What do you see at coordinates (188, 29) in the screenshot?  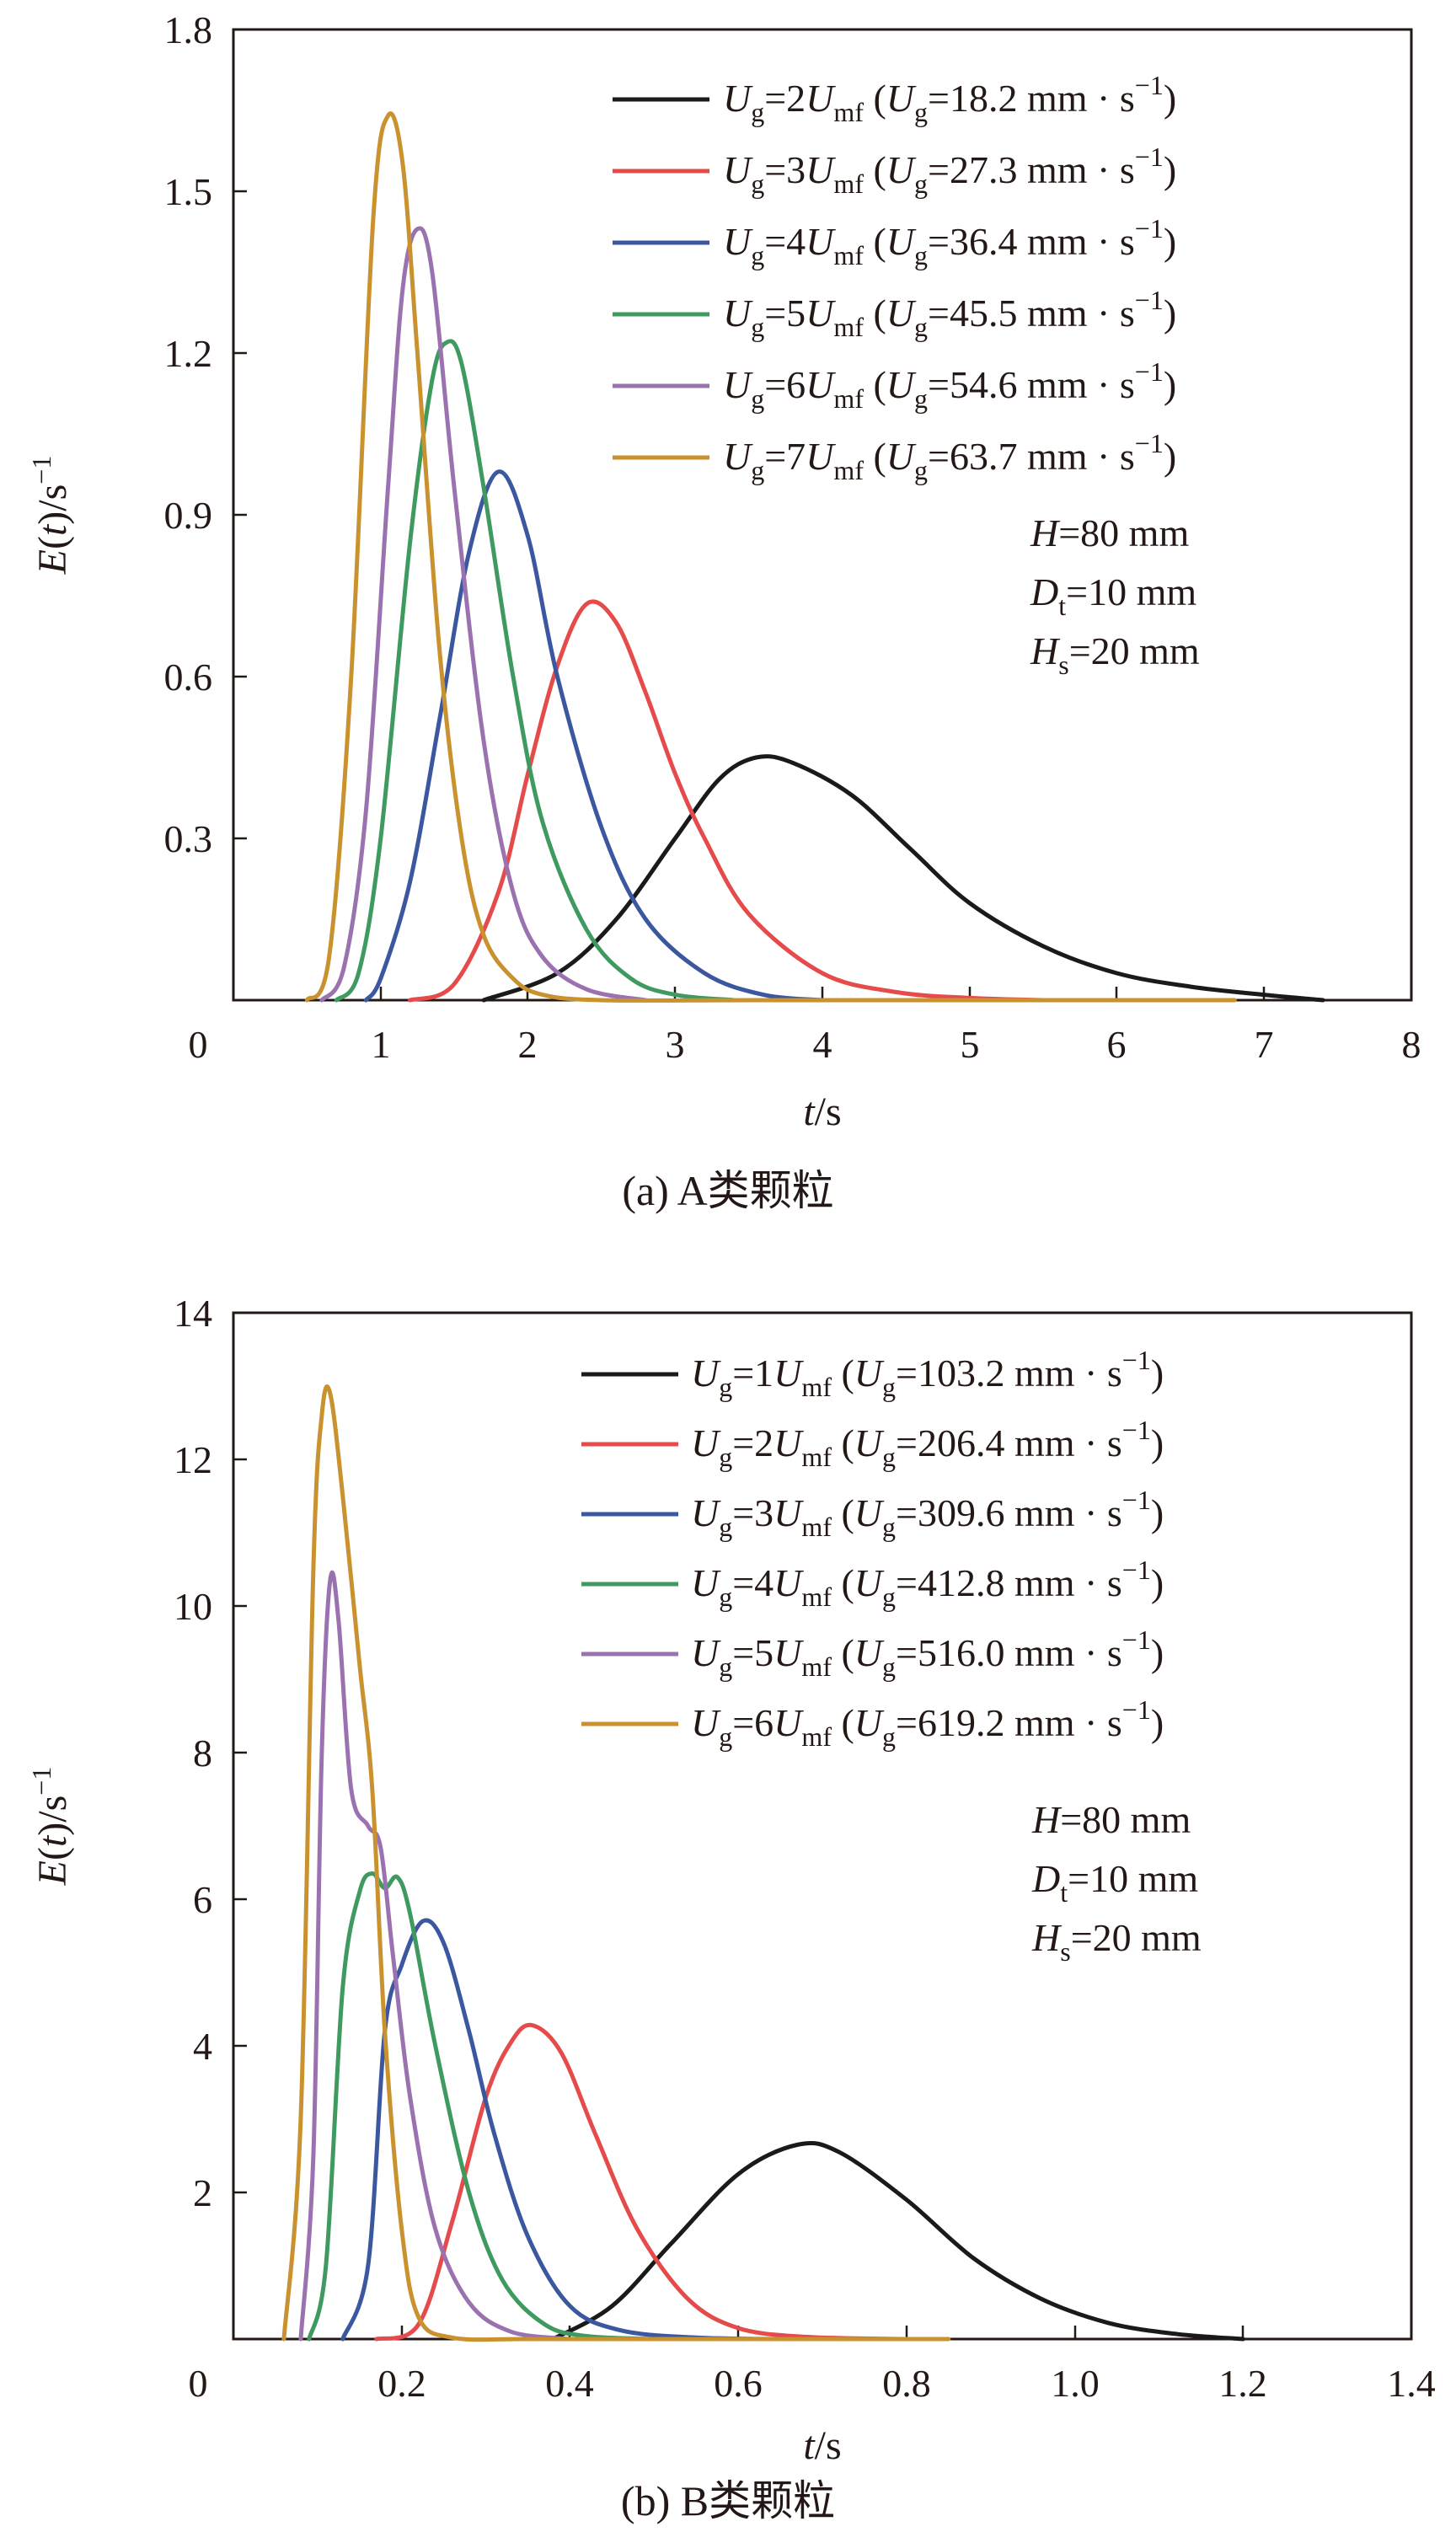 I see `y-tick-label: 1.8` at bounding box center [188, 29].